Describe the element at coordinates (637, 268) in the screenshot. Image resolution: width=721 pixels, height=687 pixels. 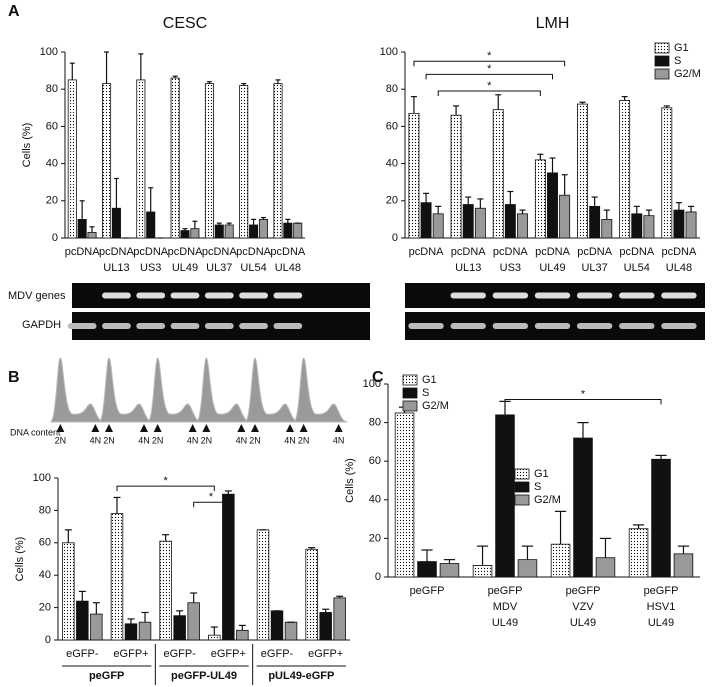
I see `x-tick-label: UL54` at that location.